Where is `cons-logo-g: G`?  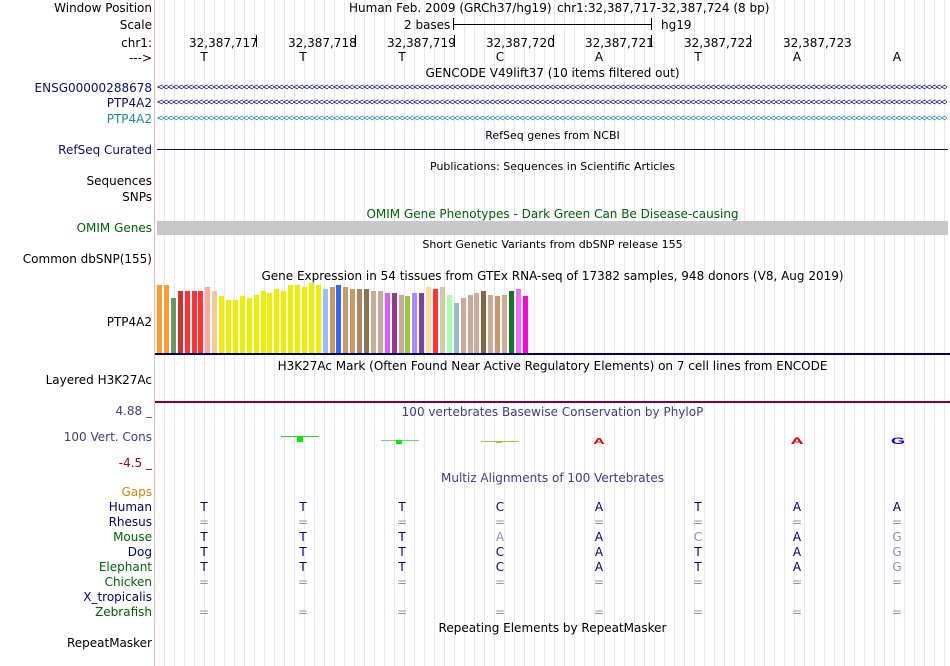
cons-logo-g: G is located at coordinates (898, 441).